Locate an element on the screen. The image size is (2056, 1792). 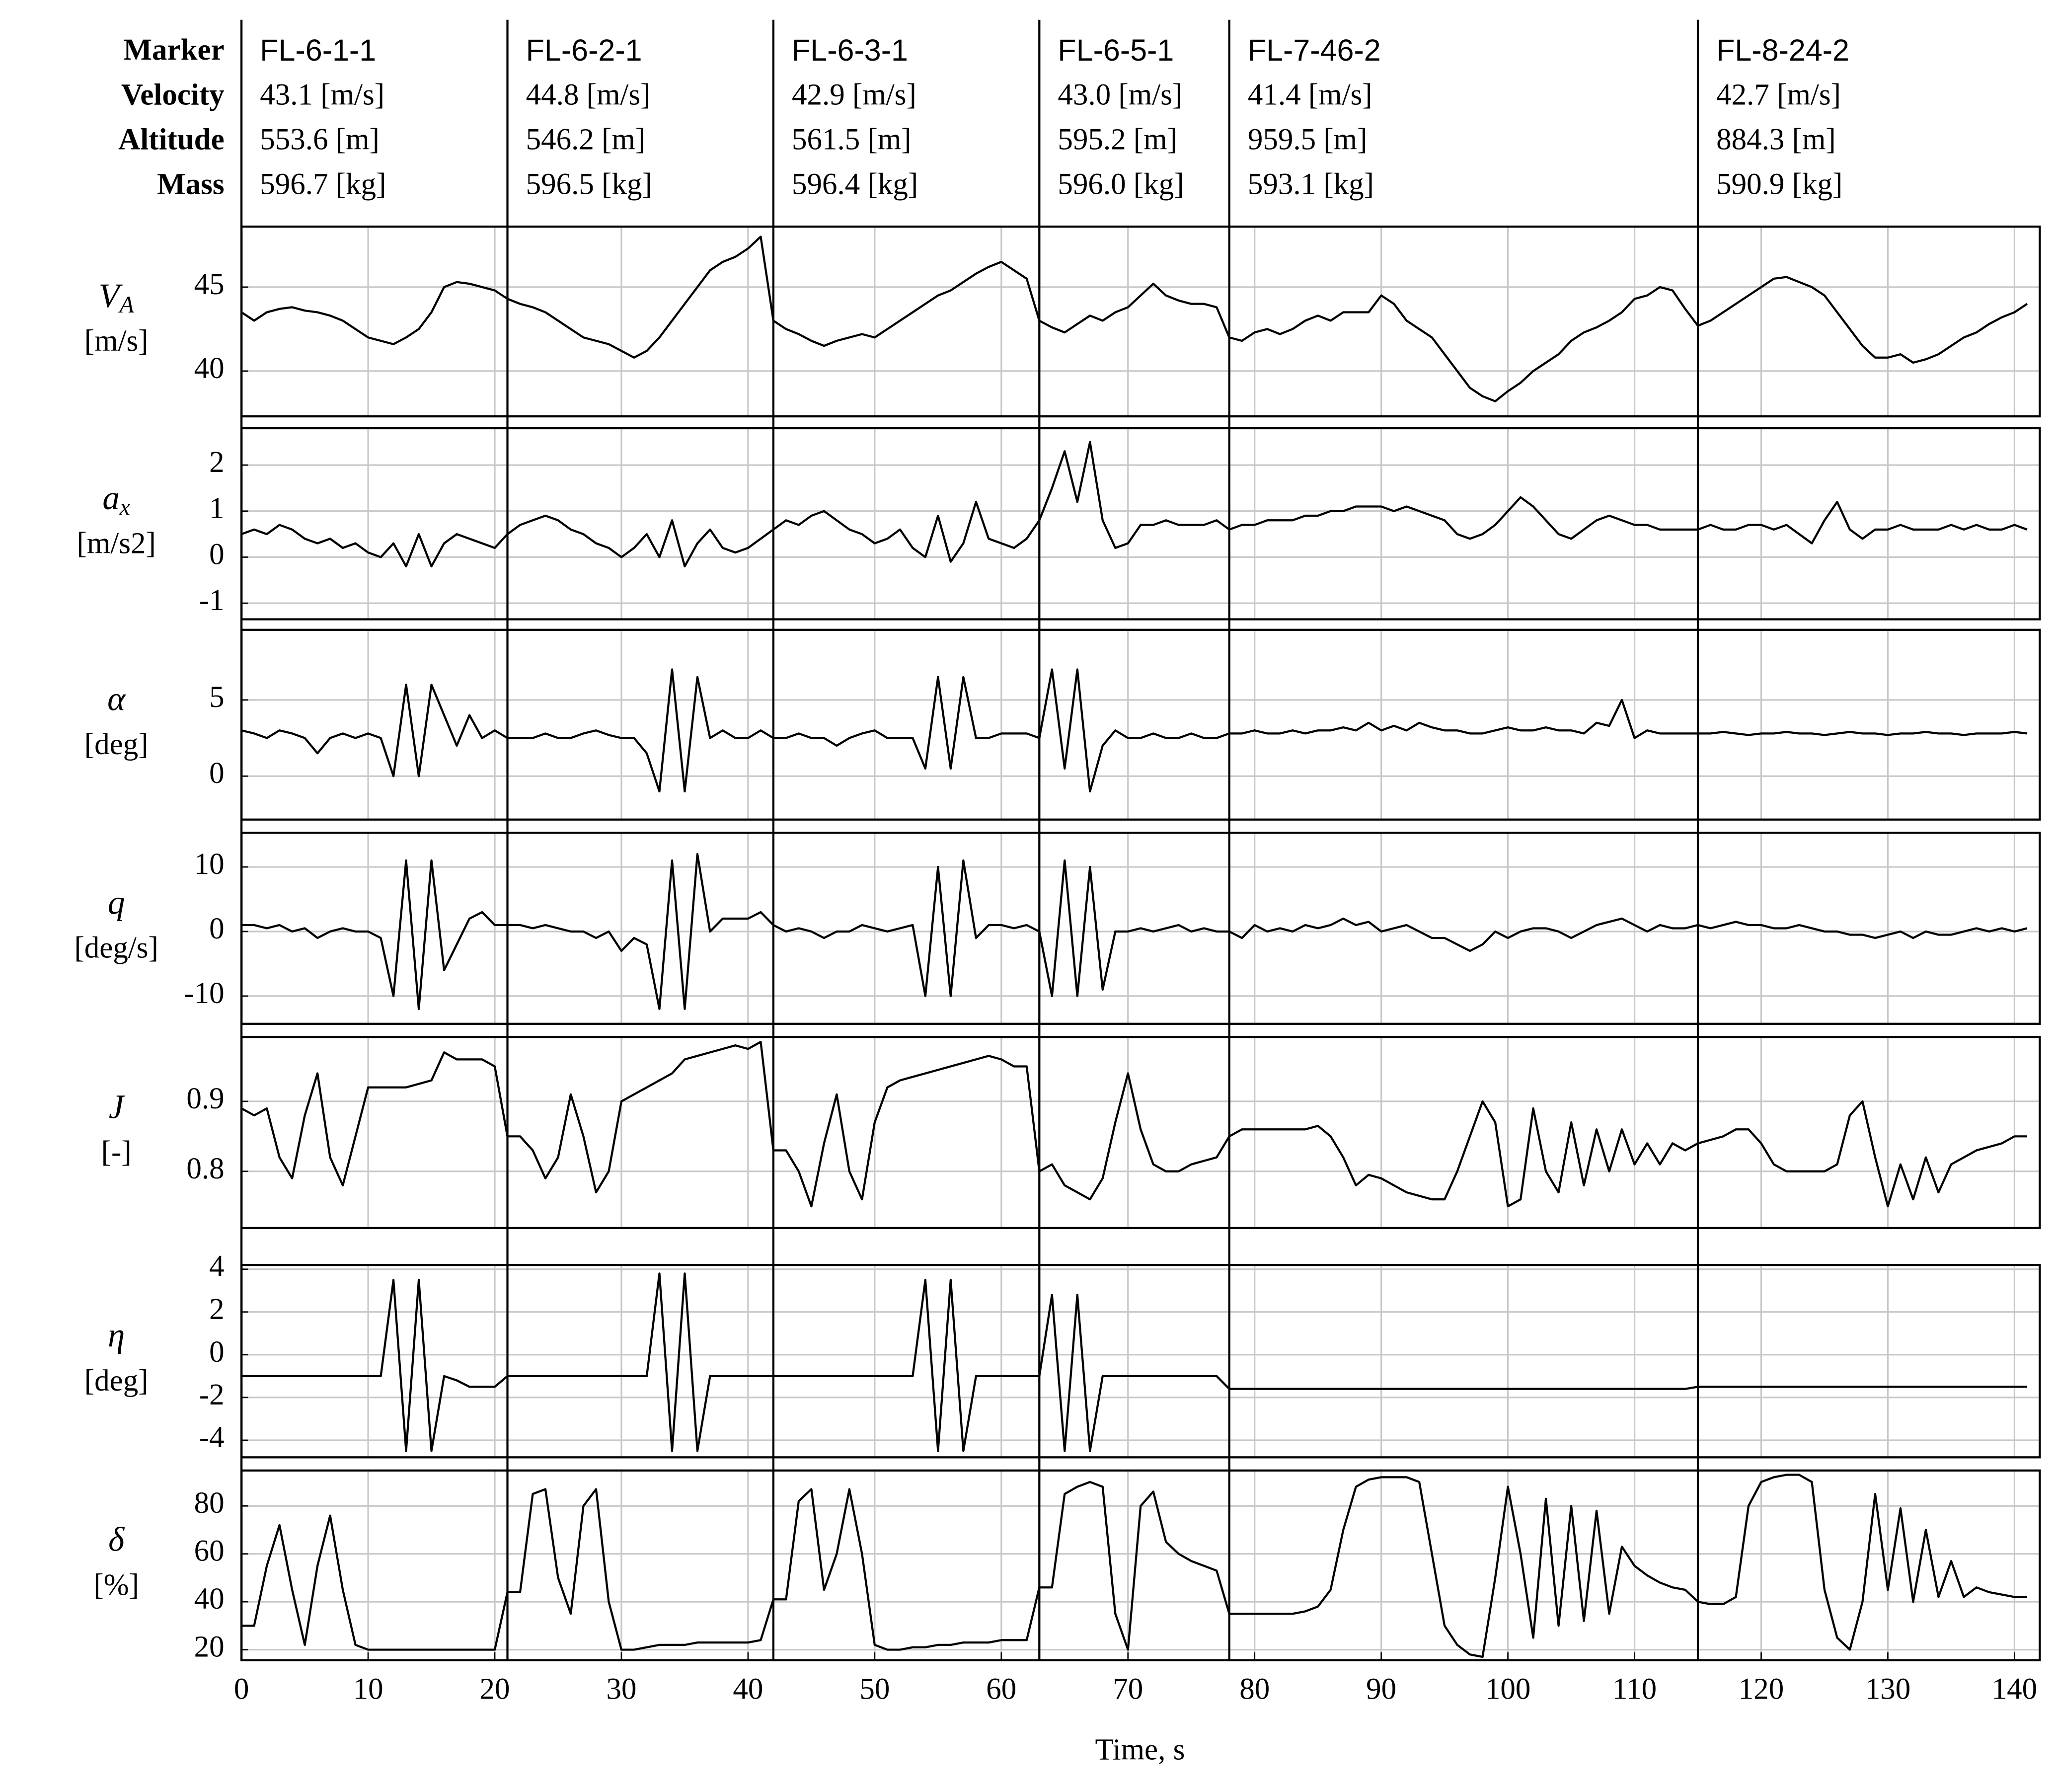
row-label: Mass is located at coordinates (191, 184).